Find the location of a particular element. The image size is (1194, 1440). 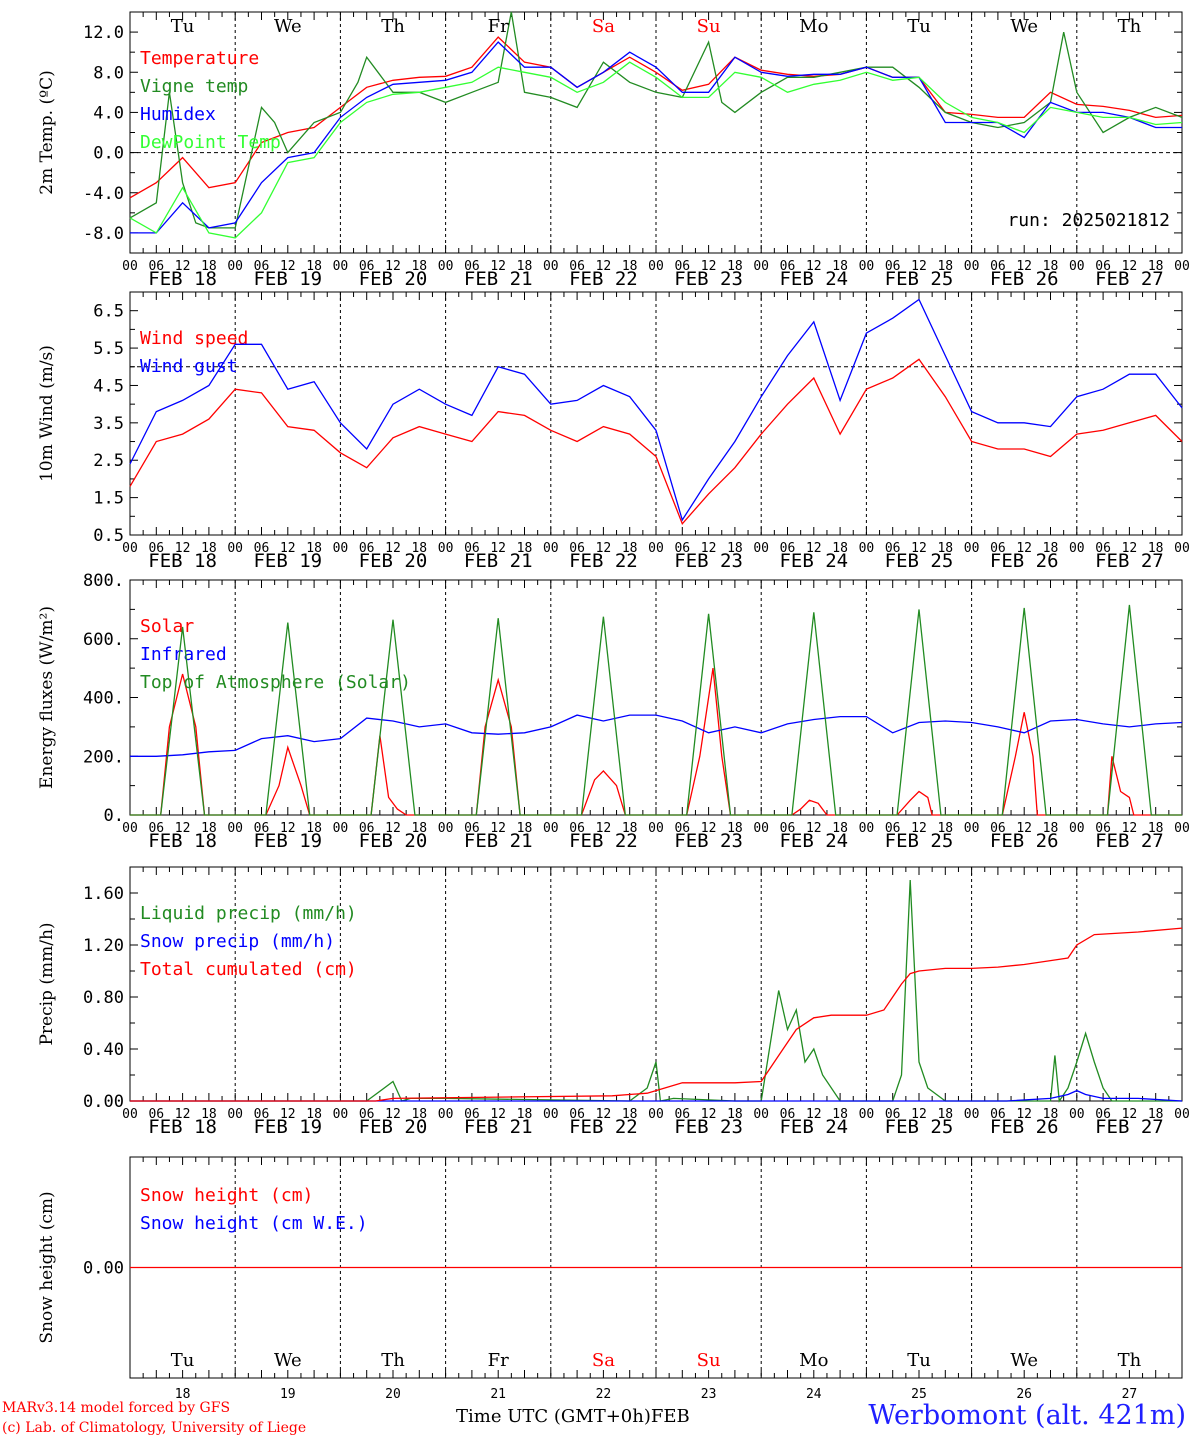

day-number: 27 is located at coordinates (1130, 1394).